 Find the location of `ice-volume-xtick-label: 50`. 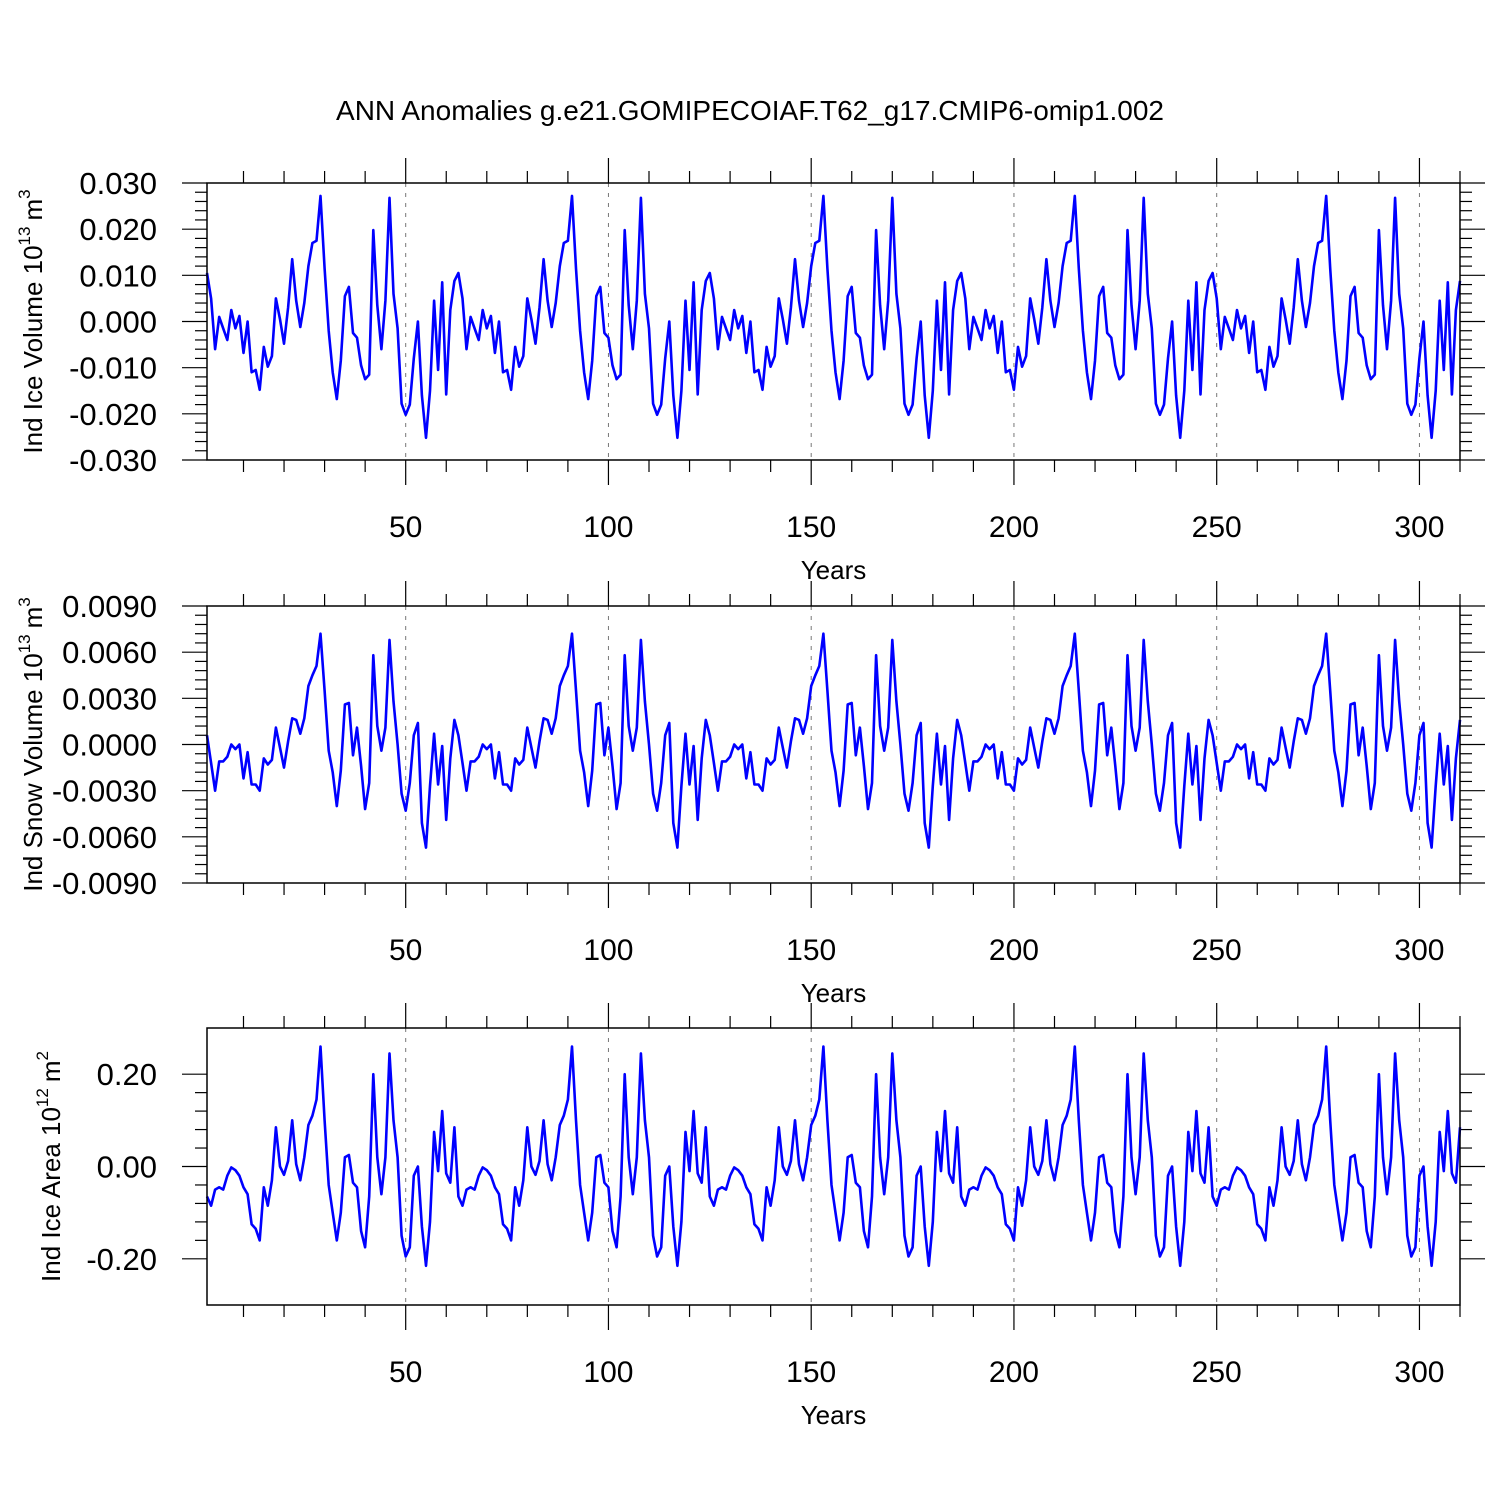

ice-volume-xtick-label: 50 is located at coordinates (405, 527).